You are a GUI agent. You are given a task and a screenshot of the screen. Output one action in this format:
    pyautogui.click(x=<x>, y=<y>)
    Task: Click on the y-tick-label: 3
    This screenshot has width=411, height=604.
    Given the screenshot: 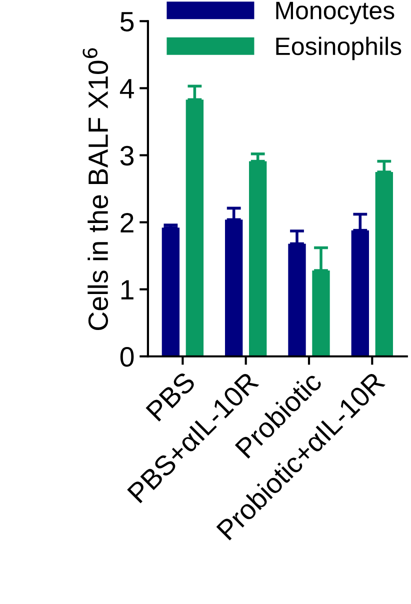 What is the action you would take?
    pyautogui.click(x=127, y=156)
    